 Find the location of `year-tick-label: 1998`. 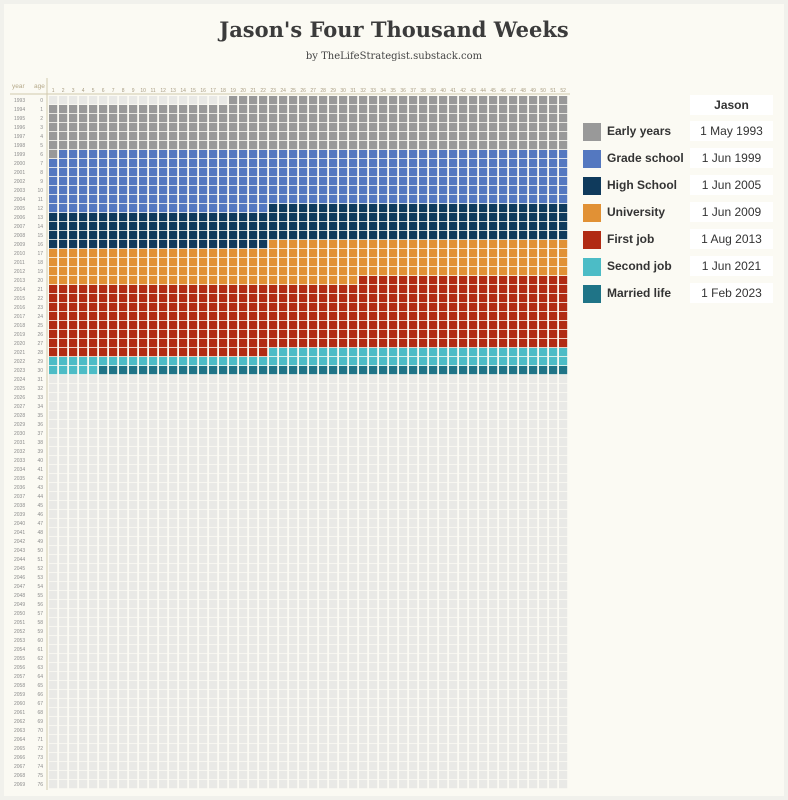

year-tick-label: 1998 is located at coordinates (19, 146).